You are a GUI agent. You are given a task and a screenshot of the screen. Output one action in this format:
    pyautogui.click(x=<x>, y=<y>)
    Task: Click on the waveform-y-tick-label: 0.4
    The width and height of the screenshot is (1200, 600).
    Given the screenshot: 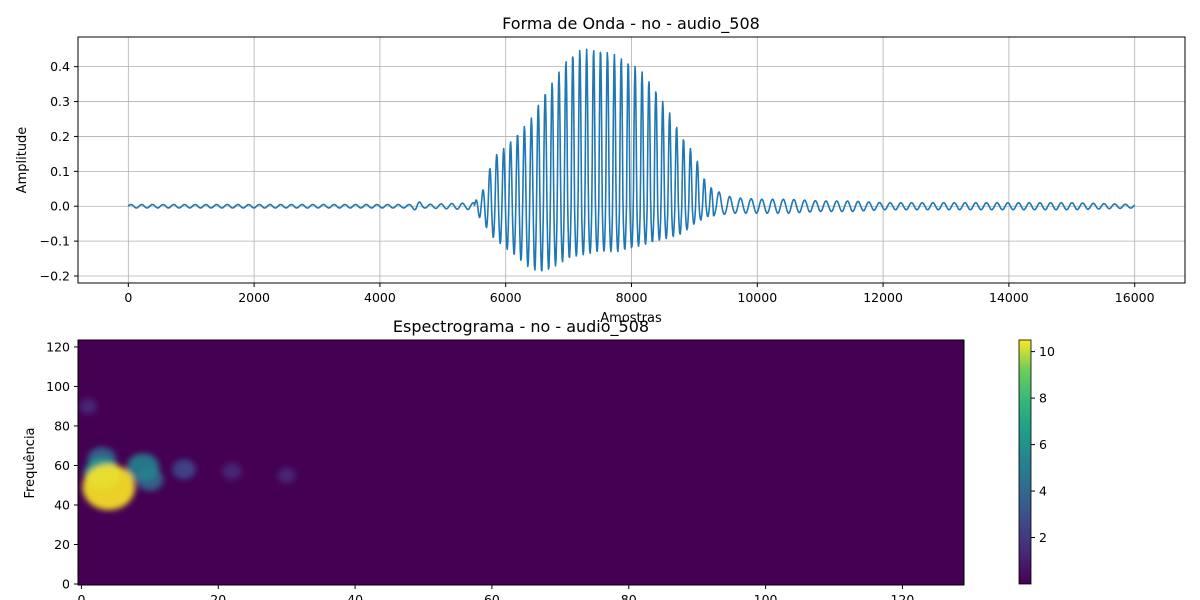 What is the action you would take?
    pyautogui.click(x=60, y=66)
    